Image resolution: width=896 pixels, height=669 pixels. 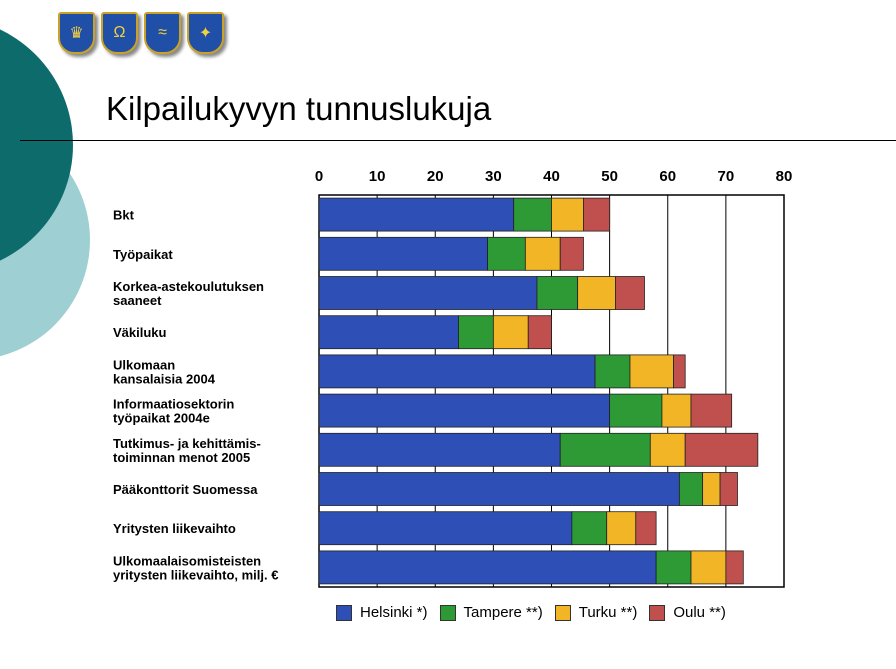 What do you see at coordinates (137, 300) in the screenshot?
I see `category-label-line: saaneet` at bounding box center [137, 300].